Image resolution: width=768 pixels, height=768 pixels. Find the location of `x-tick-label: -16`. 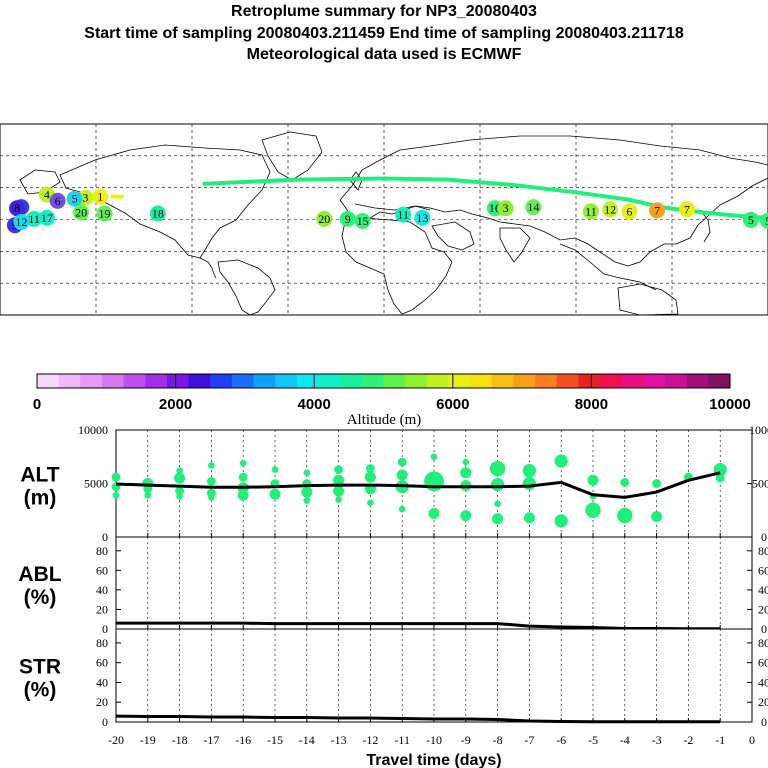

x-tick-label: -16 is located at coordinates (243, 740).